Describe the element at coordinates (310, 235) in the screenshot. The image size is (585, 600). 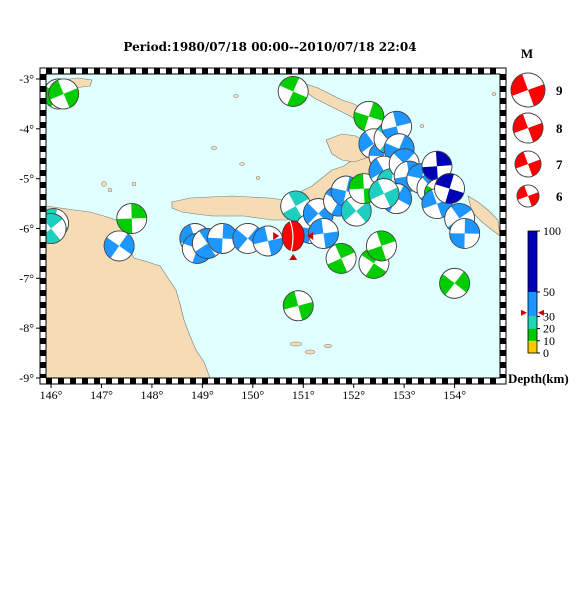
I see `event-marker-right` at that location.